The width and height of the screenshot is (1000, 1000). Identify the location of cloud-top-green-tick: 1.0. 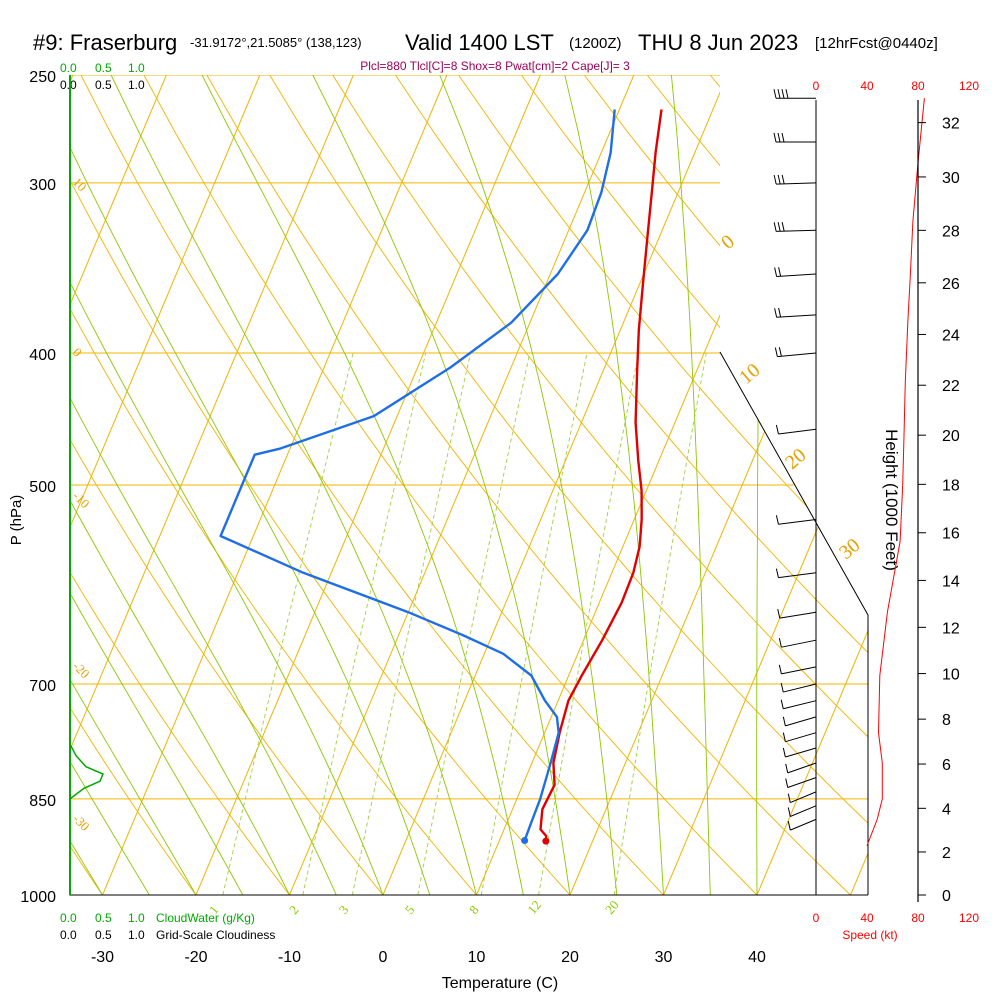
(136, 68).